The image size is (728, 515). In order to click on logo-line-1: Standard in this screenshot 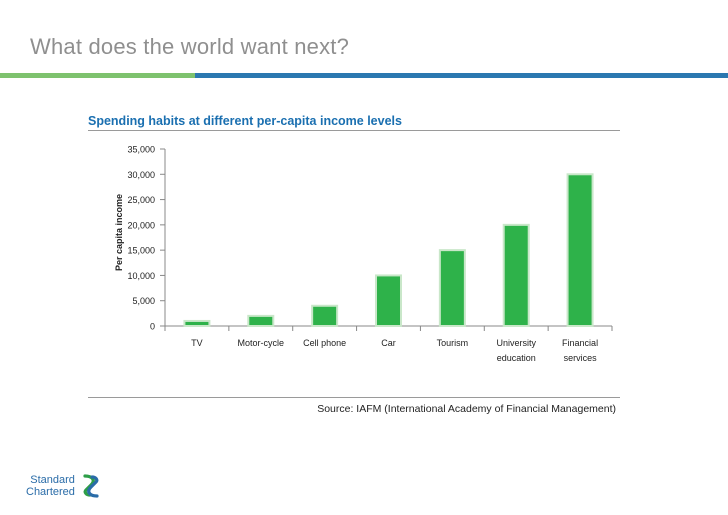, I will do `click(52, 480)`.